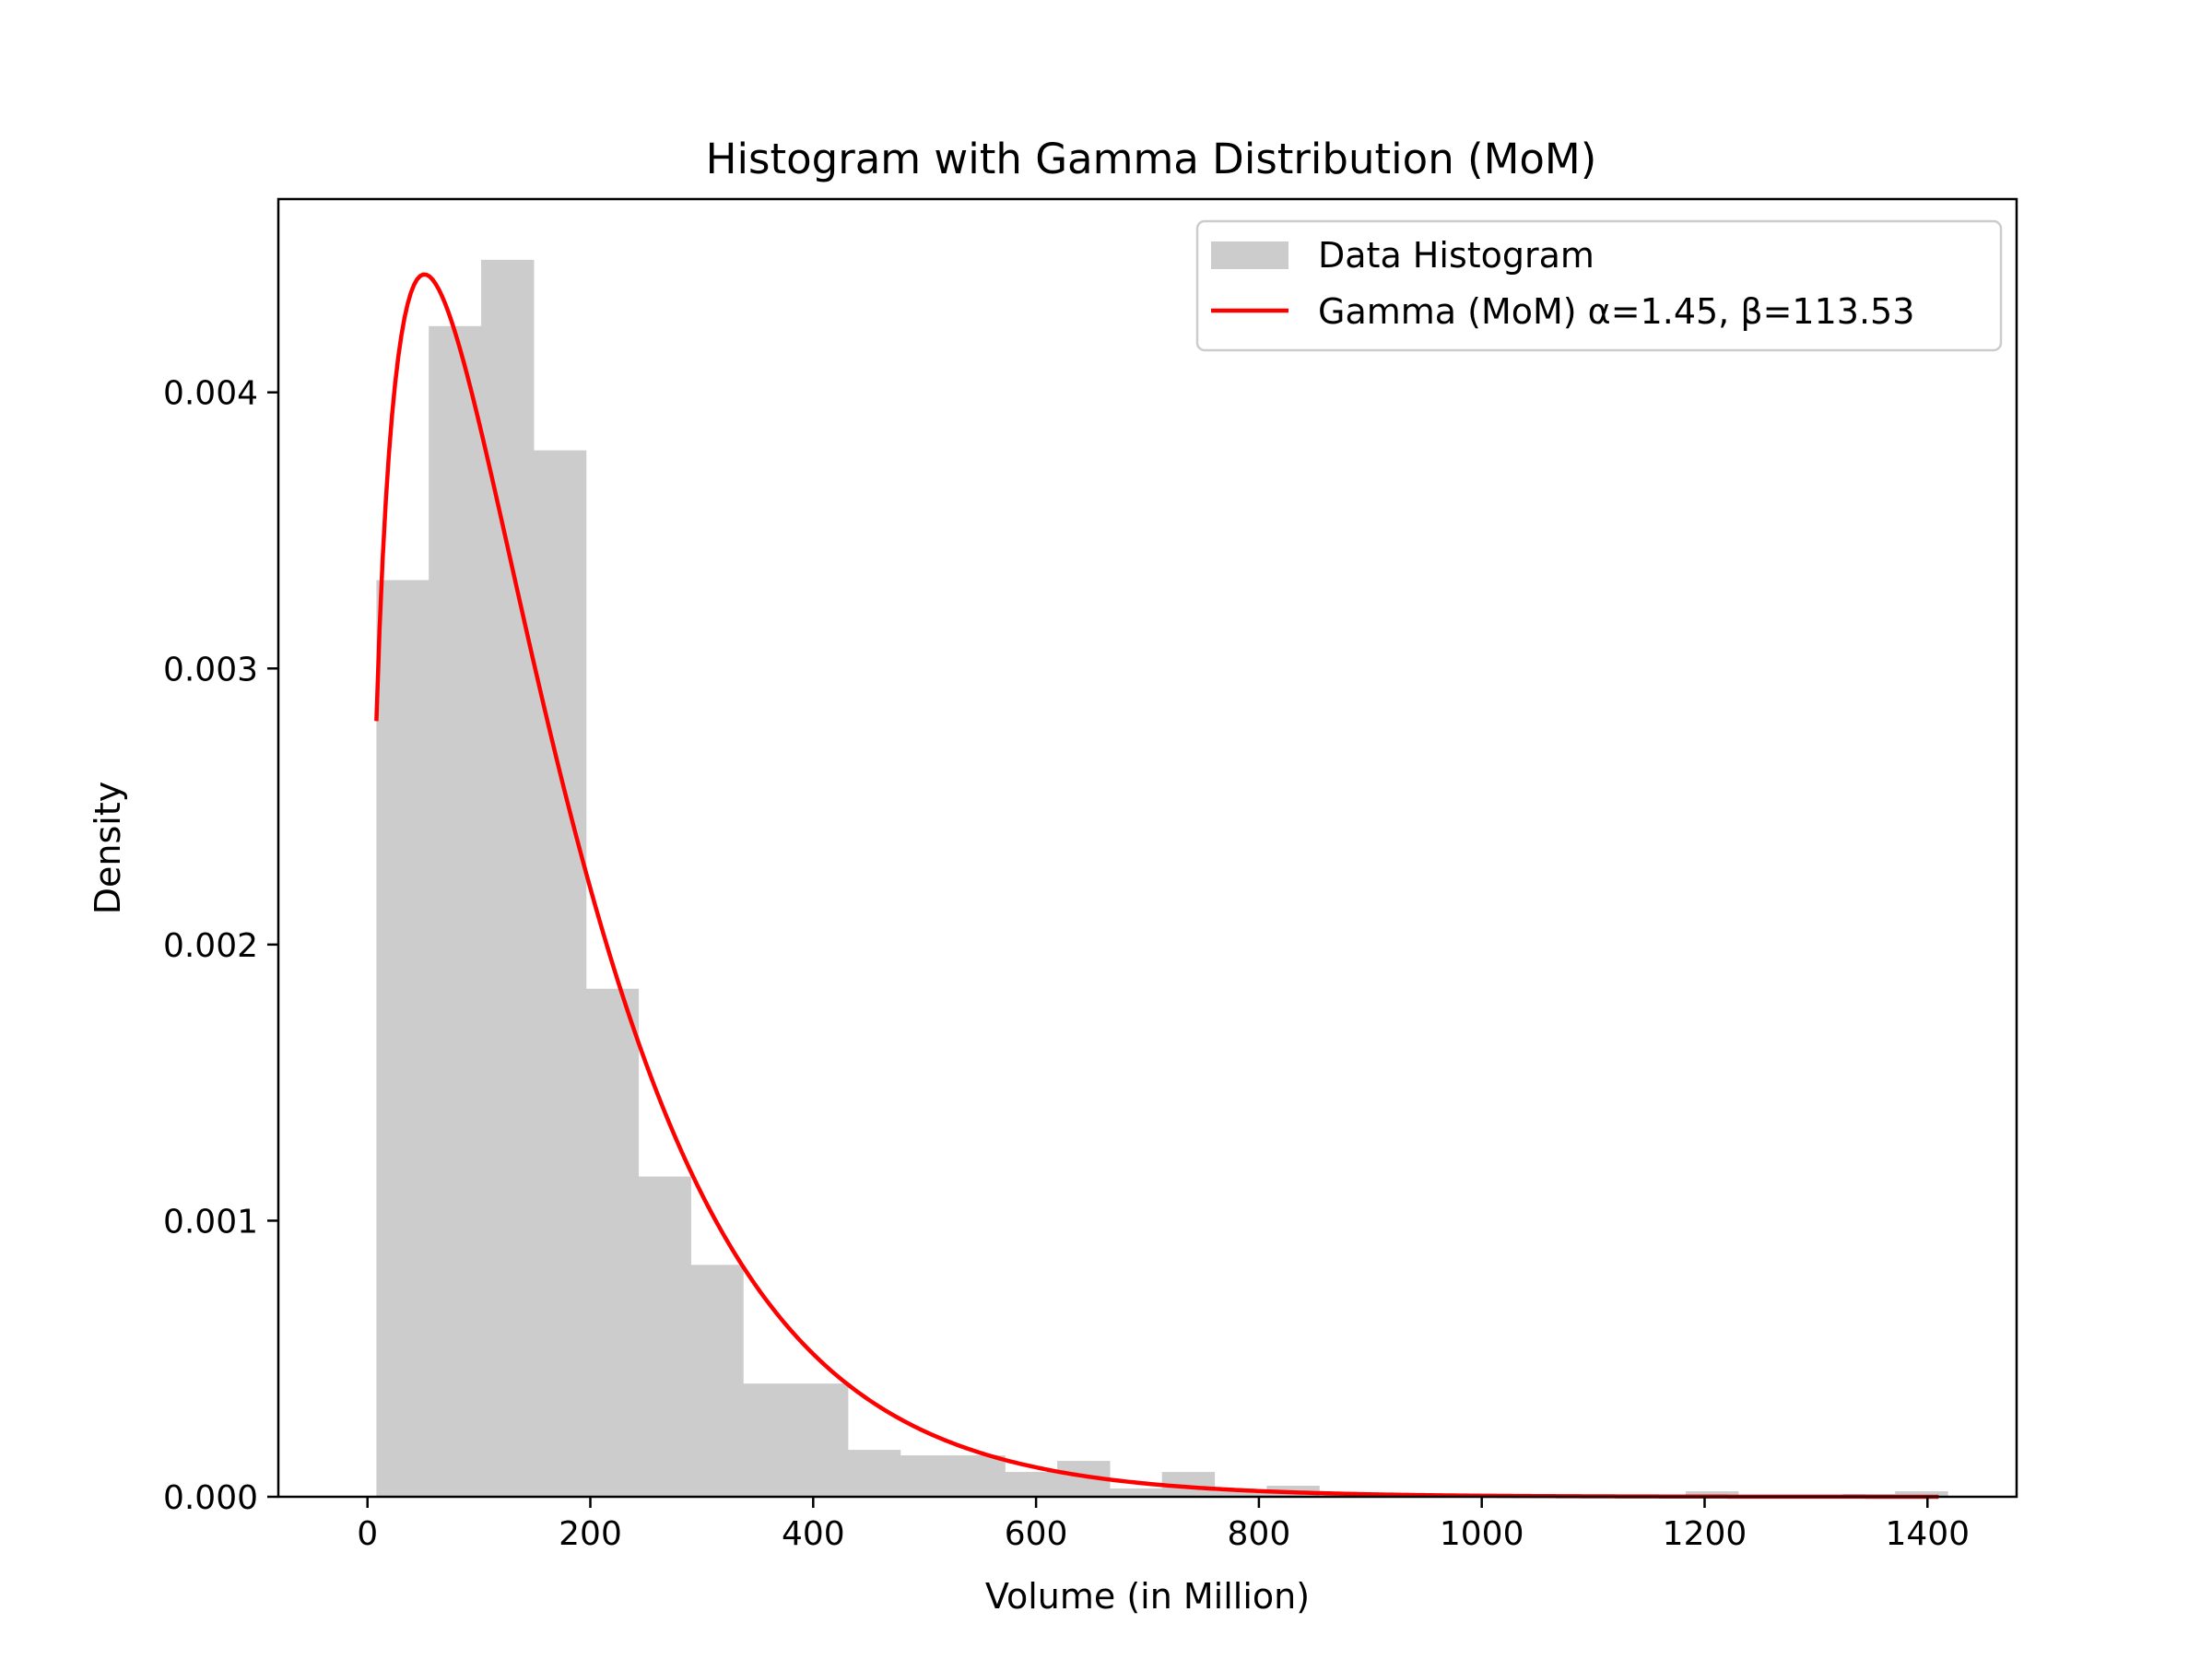  What do you see at coordinates (108, 848) in the screenshot?
I see `y-axis-label: Density` at bounding box center [108, 848].